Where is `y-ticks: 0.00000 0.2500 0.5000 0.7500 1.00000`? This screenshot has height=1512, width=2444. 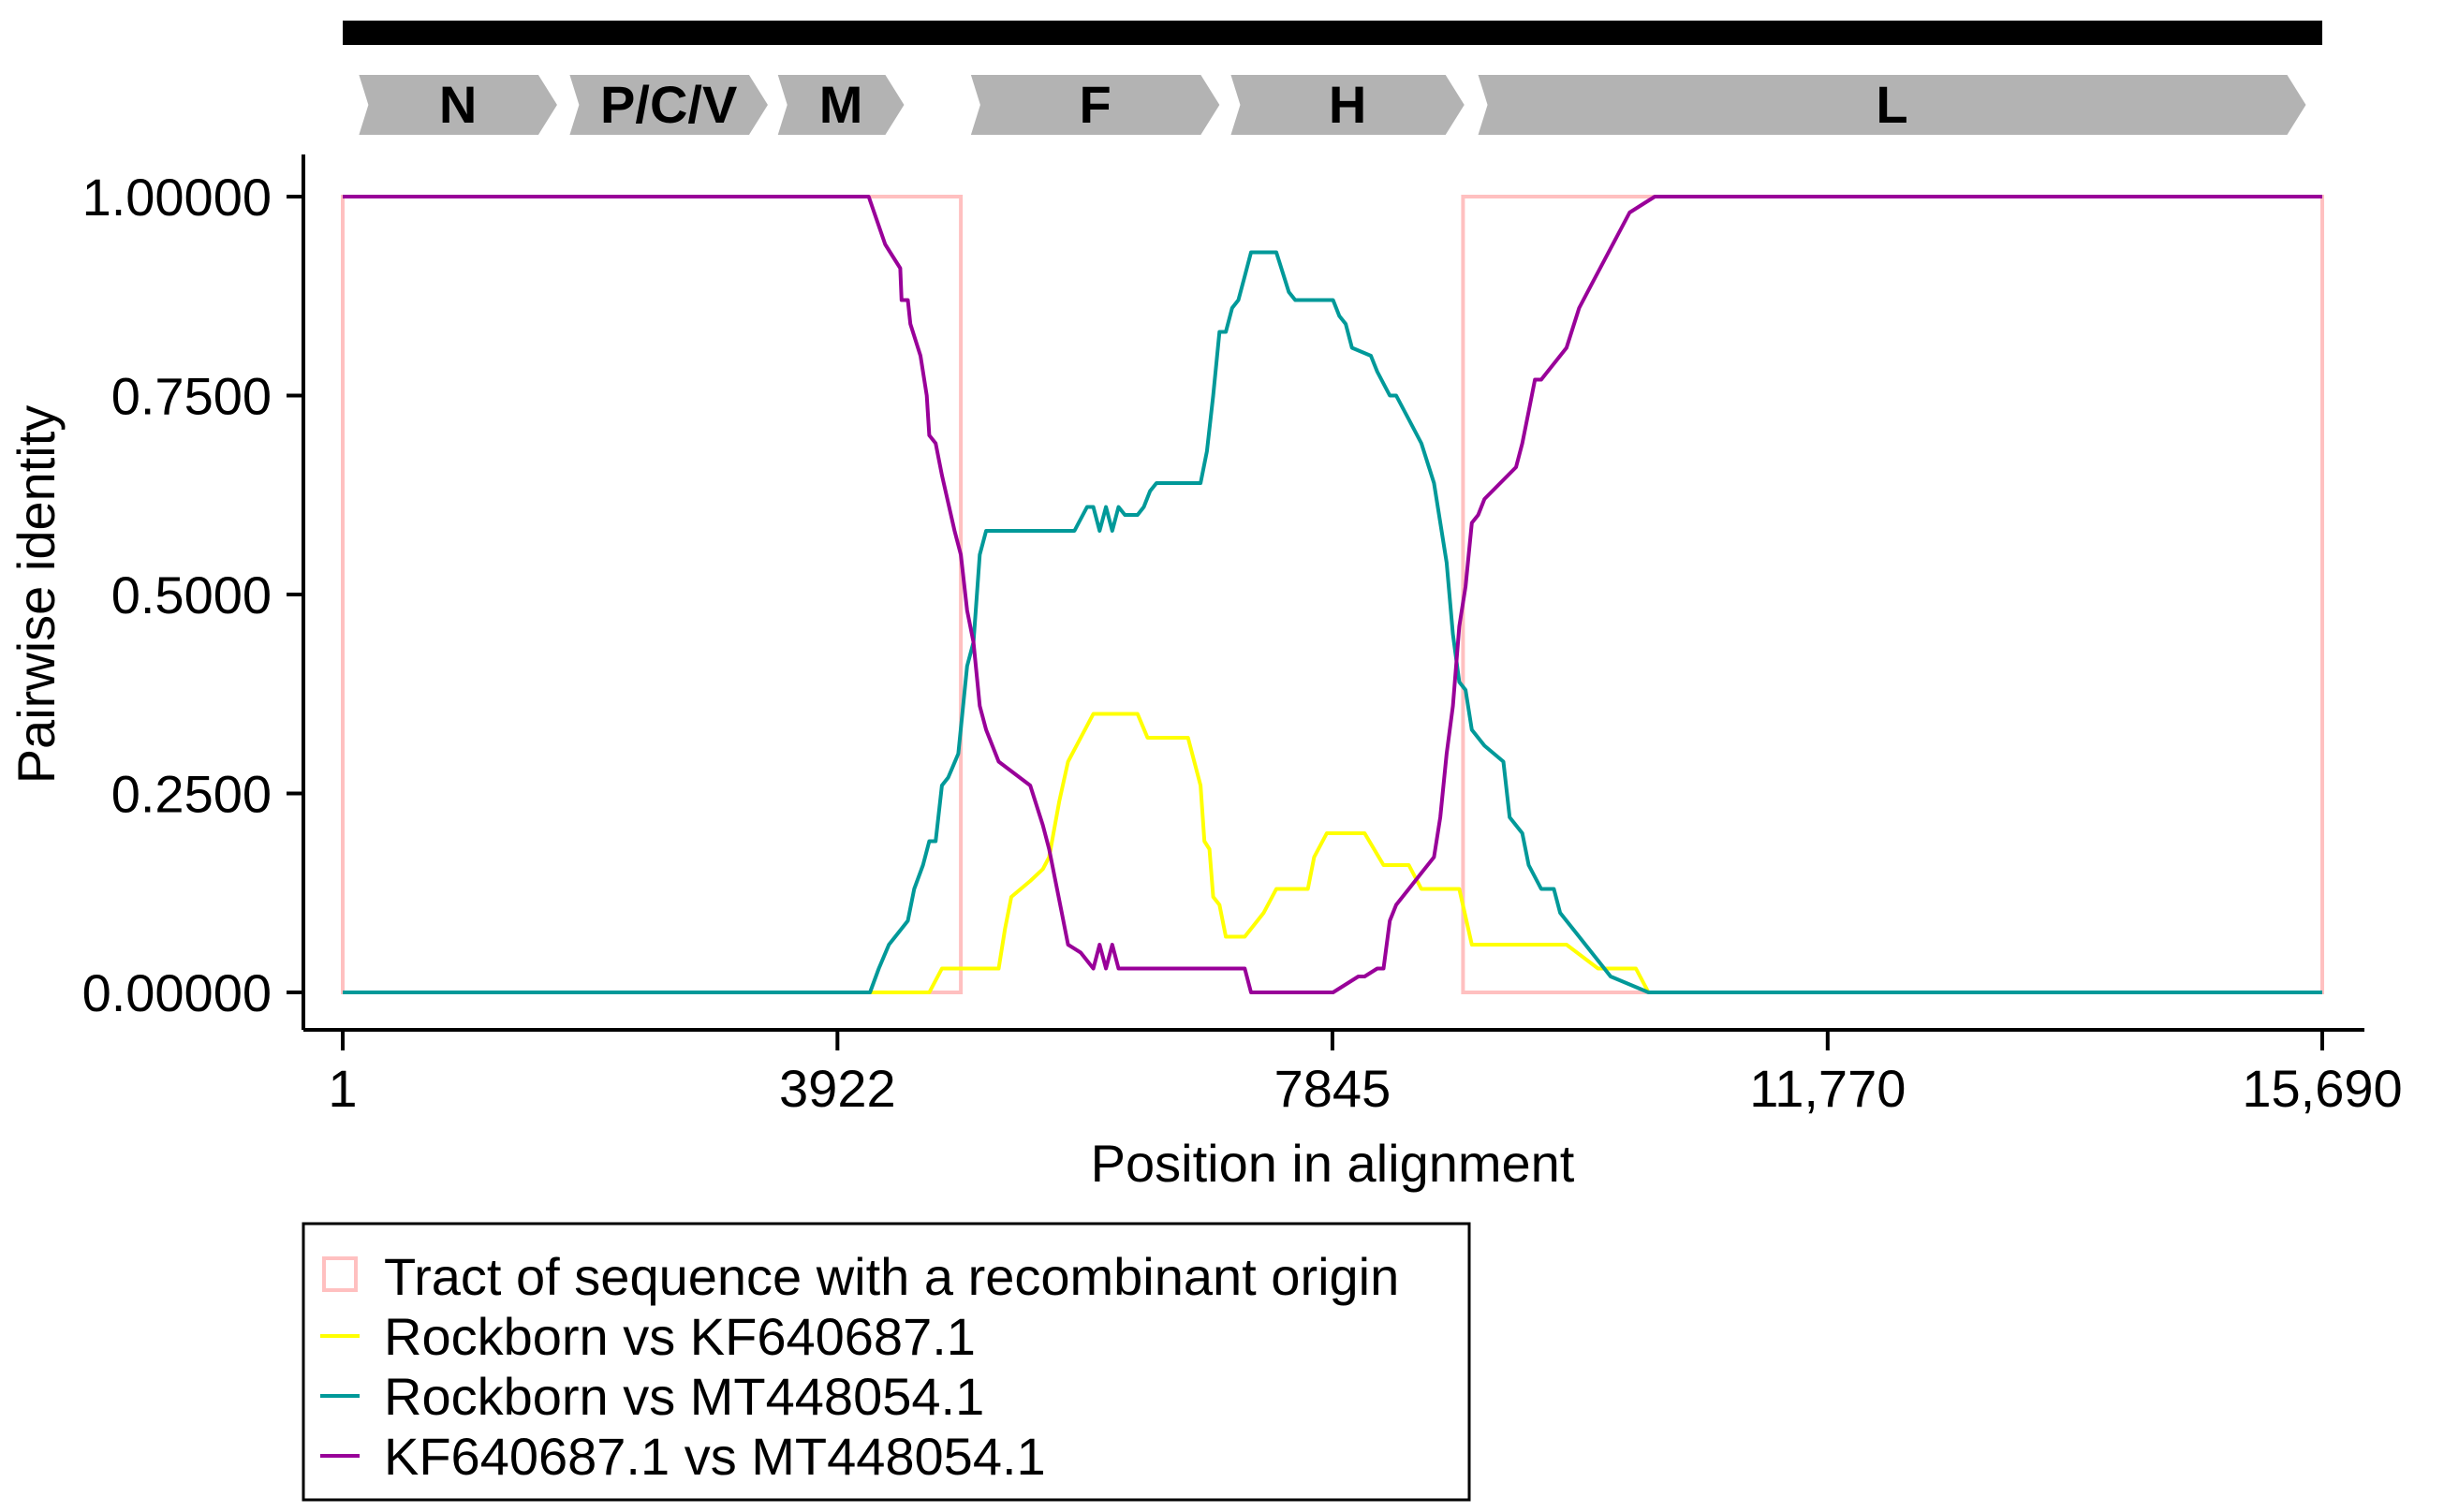
y-ticks: 0.00000 0.2500 0.5000 0.7500 1.00000 is located at coordinates (192, 595).